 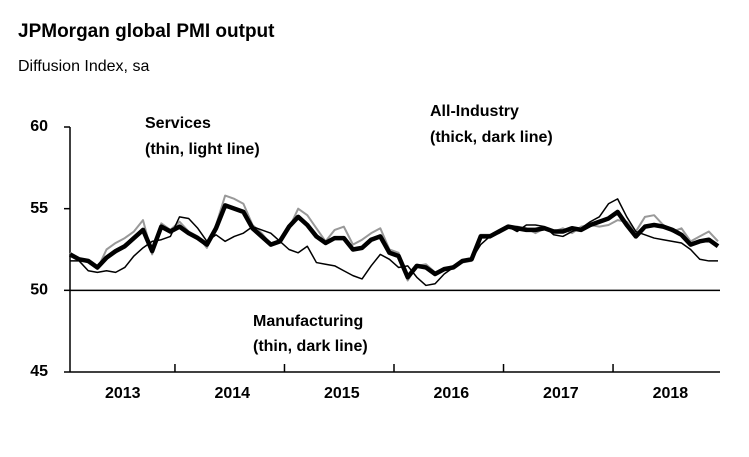 I want to click on x-tick-label: 2018, so click(x=671, y=393).